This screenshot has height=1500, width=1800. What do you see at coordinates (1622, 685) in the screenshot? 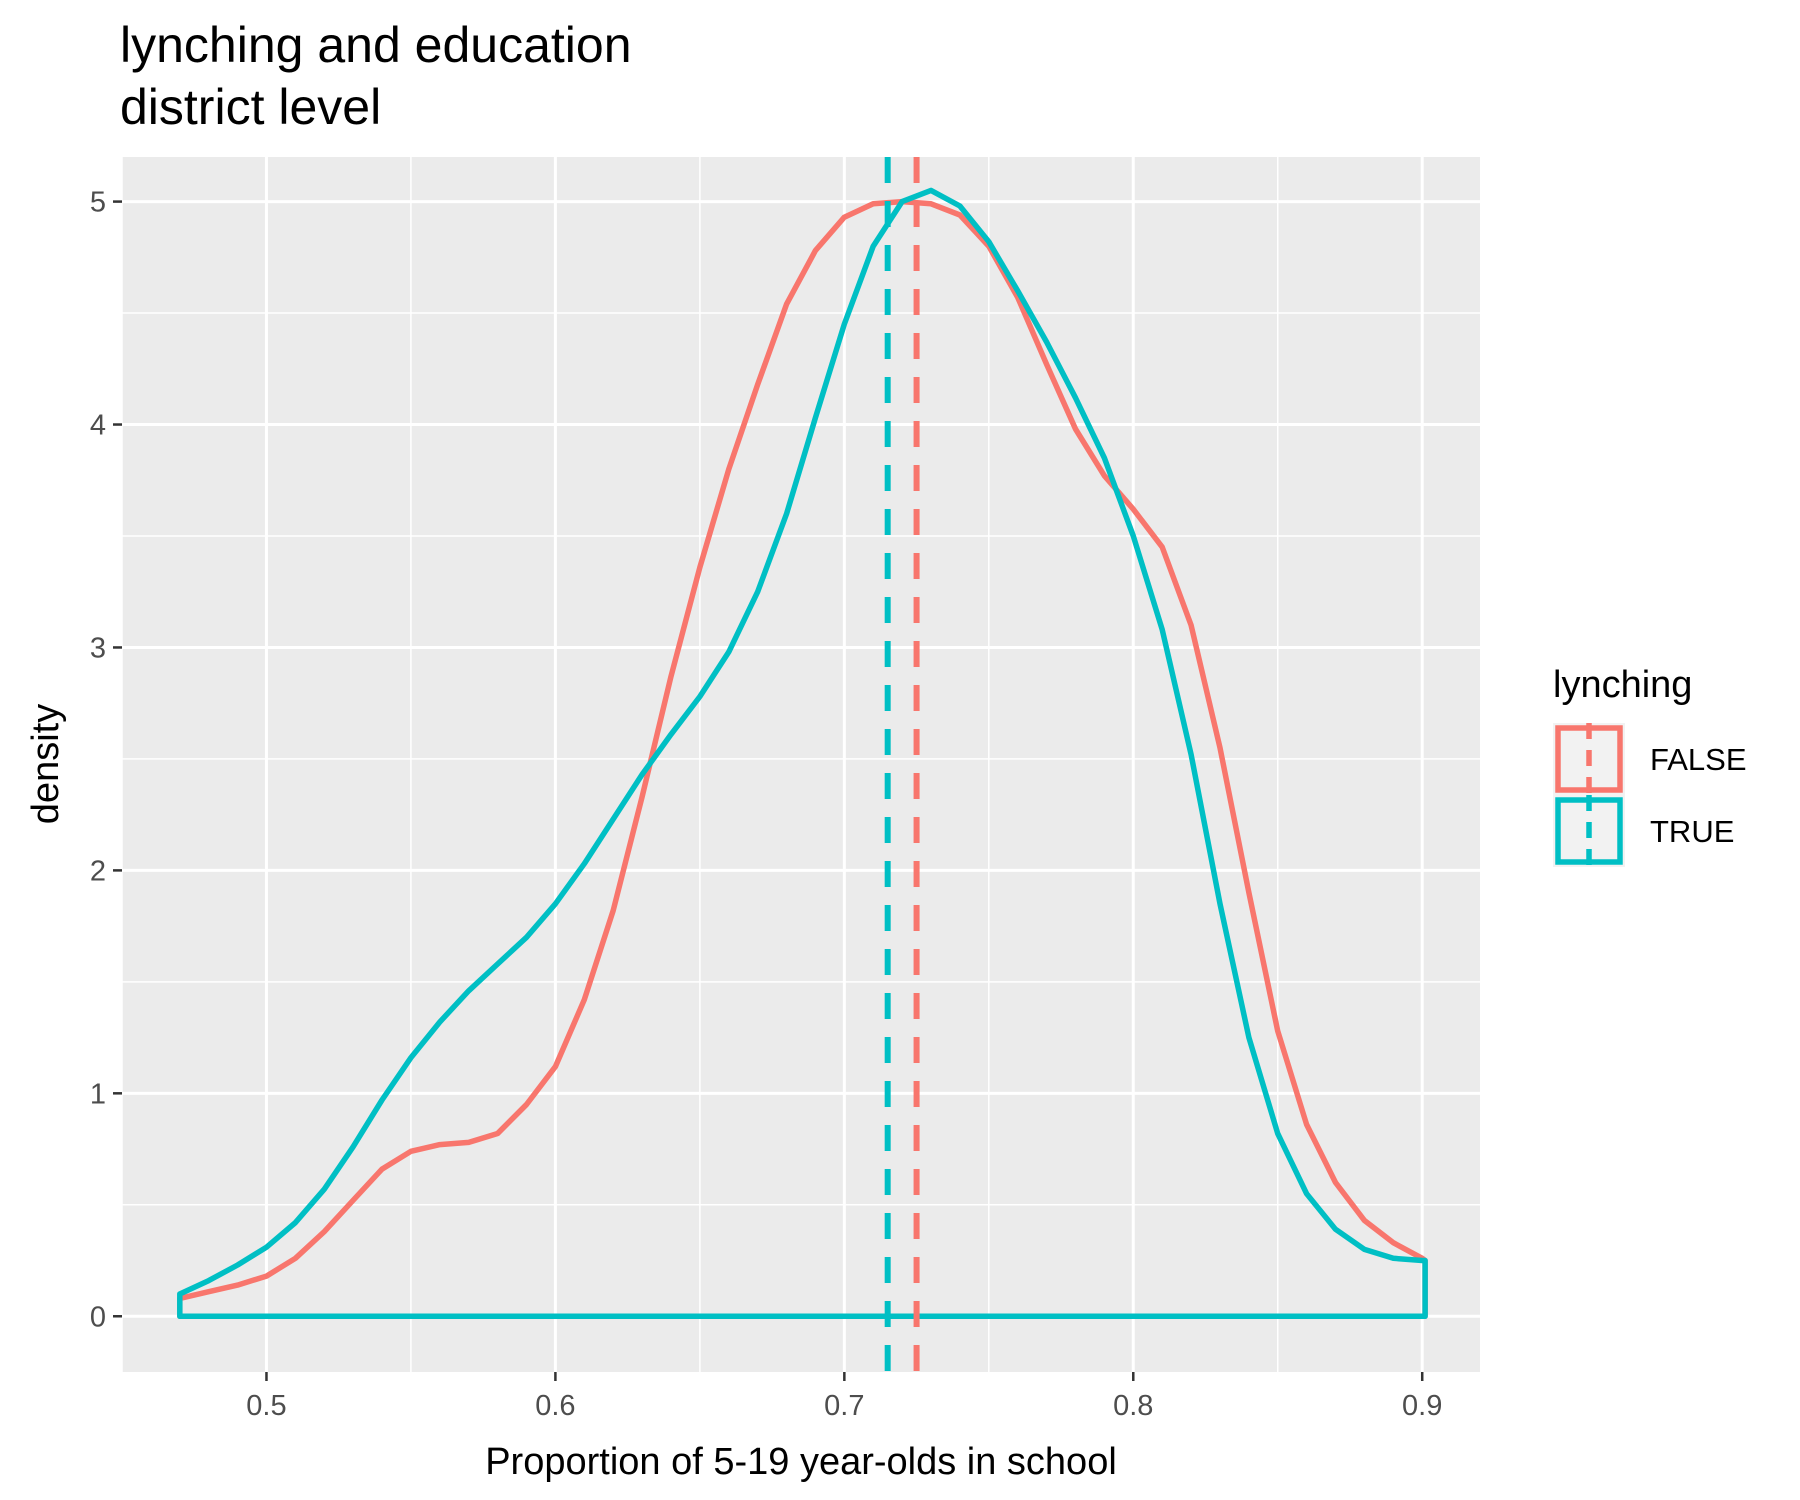
I see `legend-title: lynching` at bounding box center [1622, 685].